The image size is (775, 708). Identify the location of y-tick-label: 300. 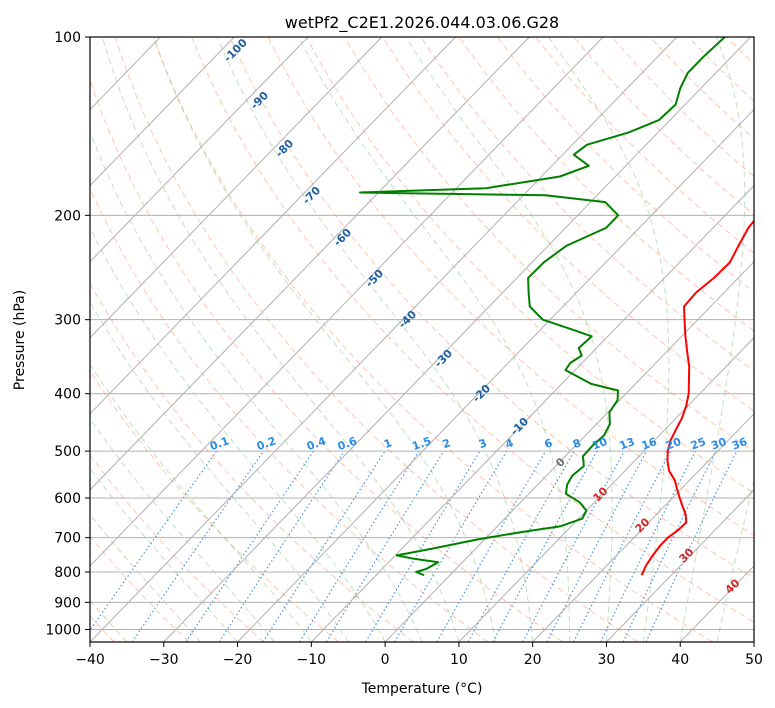
(67, 321).